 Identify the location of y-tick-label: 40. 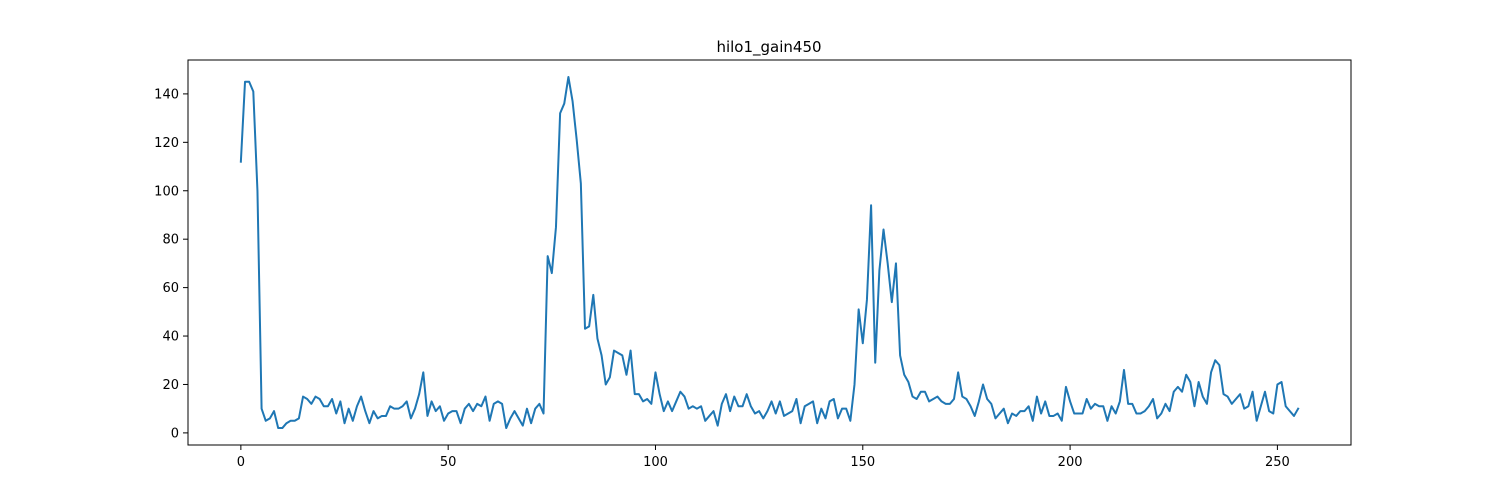
(170, 337).